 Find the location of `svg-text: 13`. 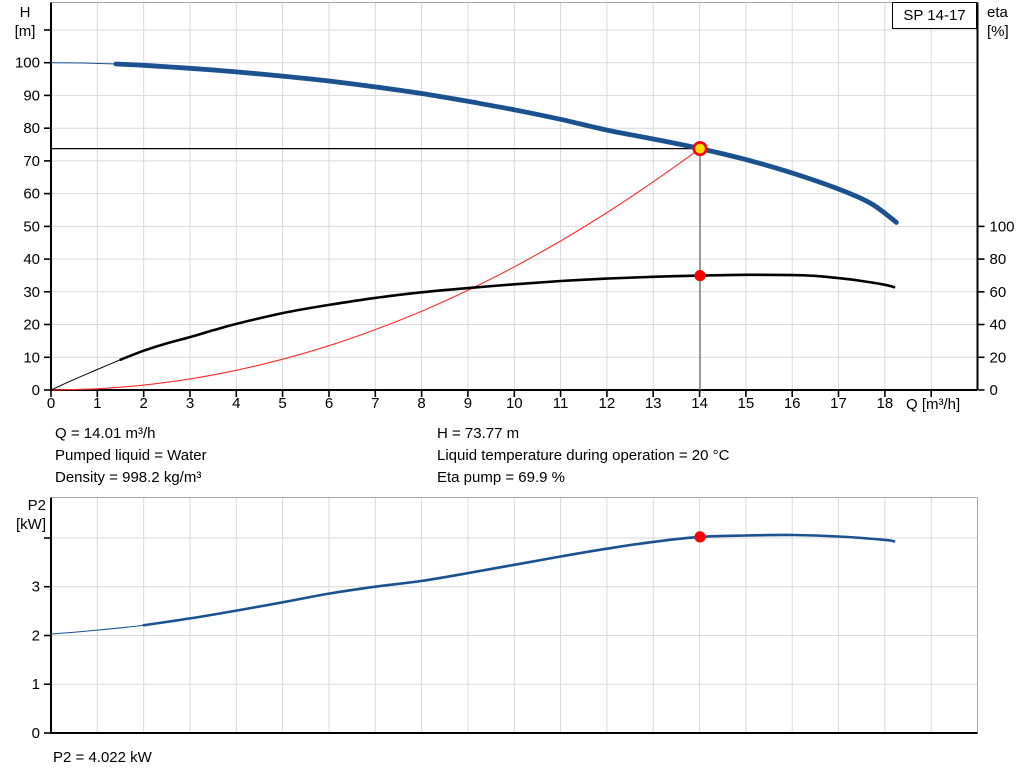

svg-text: 13 is located at coordinates (653, 403).